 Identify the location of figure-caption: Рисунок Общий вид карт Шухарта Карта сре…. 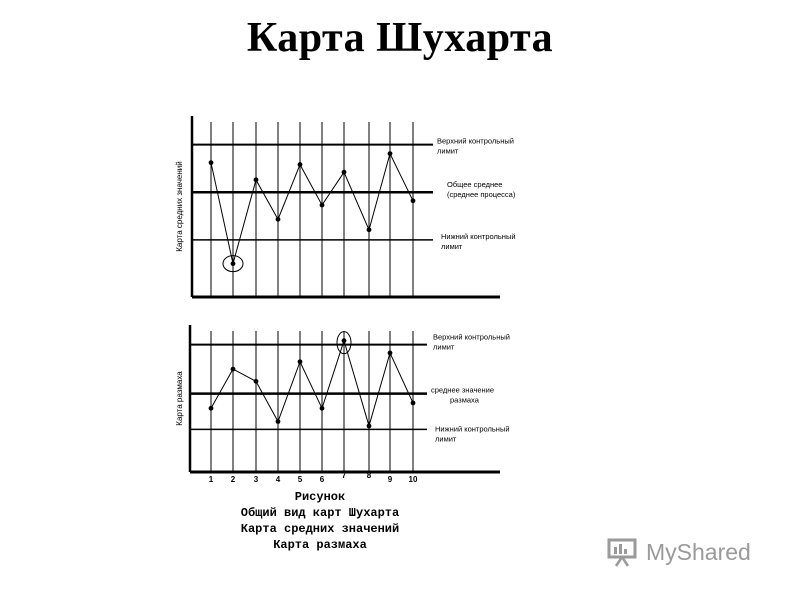
(320, 521).